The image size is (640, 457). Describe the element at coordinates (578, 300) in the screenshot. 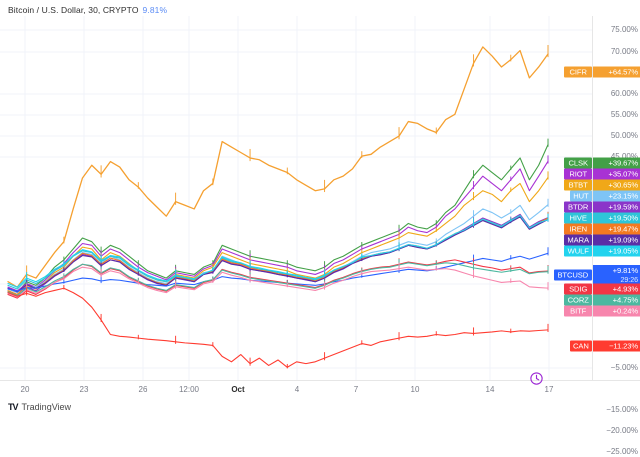

I see `ticker-tag-corz: CORZ` at that location.